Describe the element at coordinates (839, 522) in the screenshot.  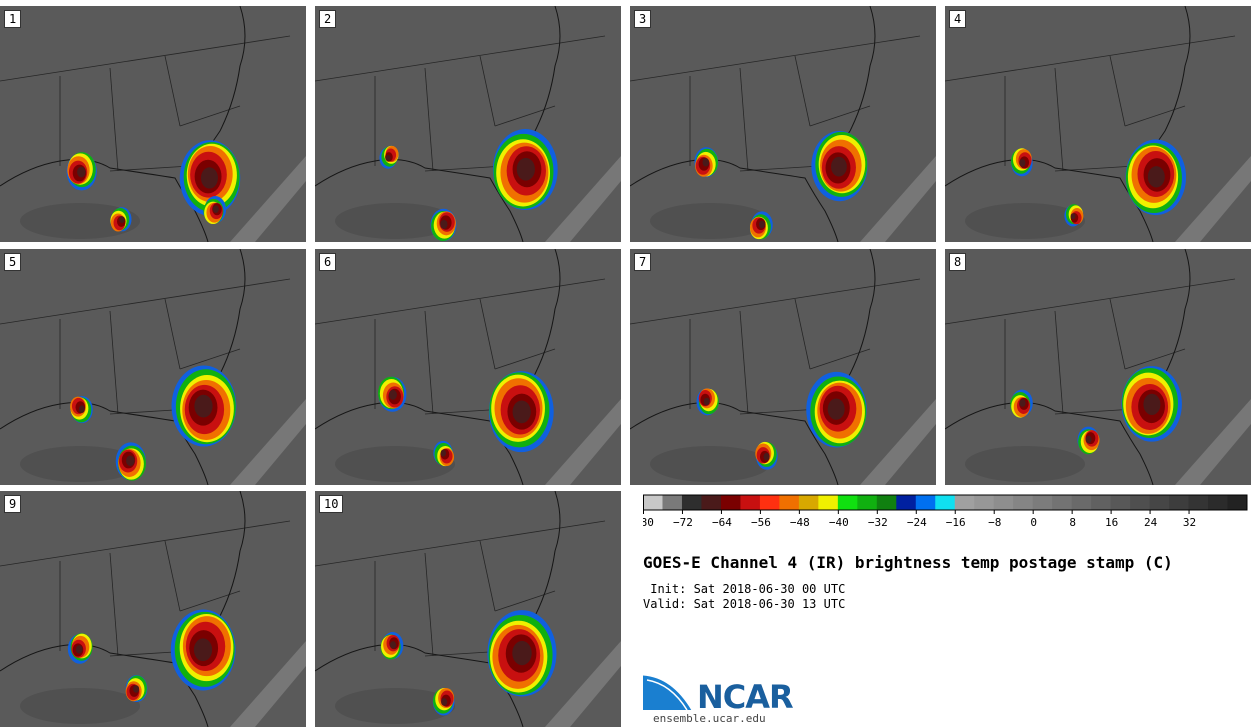
I see `colorbar-tick-label: −40` at that location.